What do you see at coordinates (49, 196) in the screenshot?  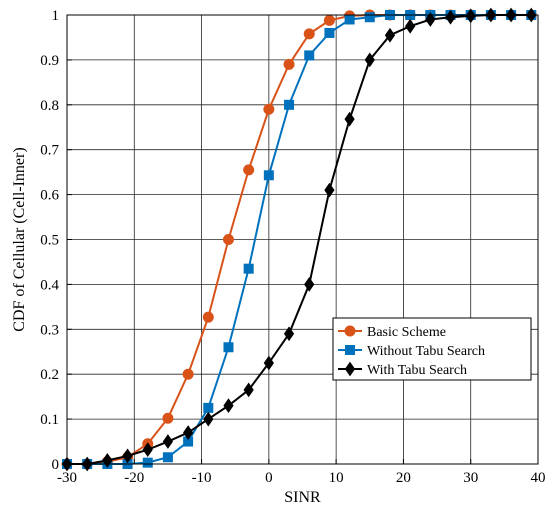 I see `y-tick-label: 0.6` at bounding box center [49, 196].